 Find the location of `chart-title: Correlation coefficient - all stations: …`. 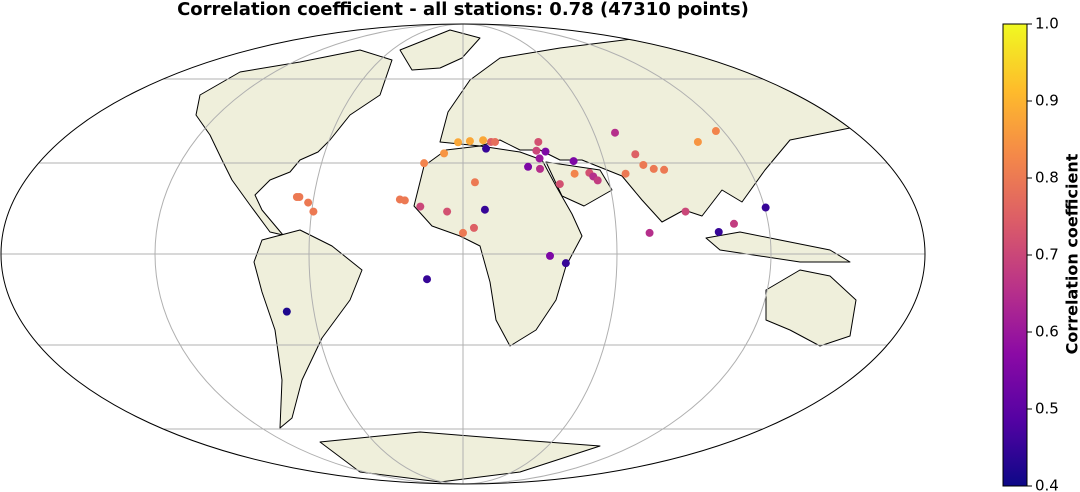

chart-title: Correlation coefficient - all stations: … is located at coordinates (463, 10).